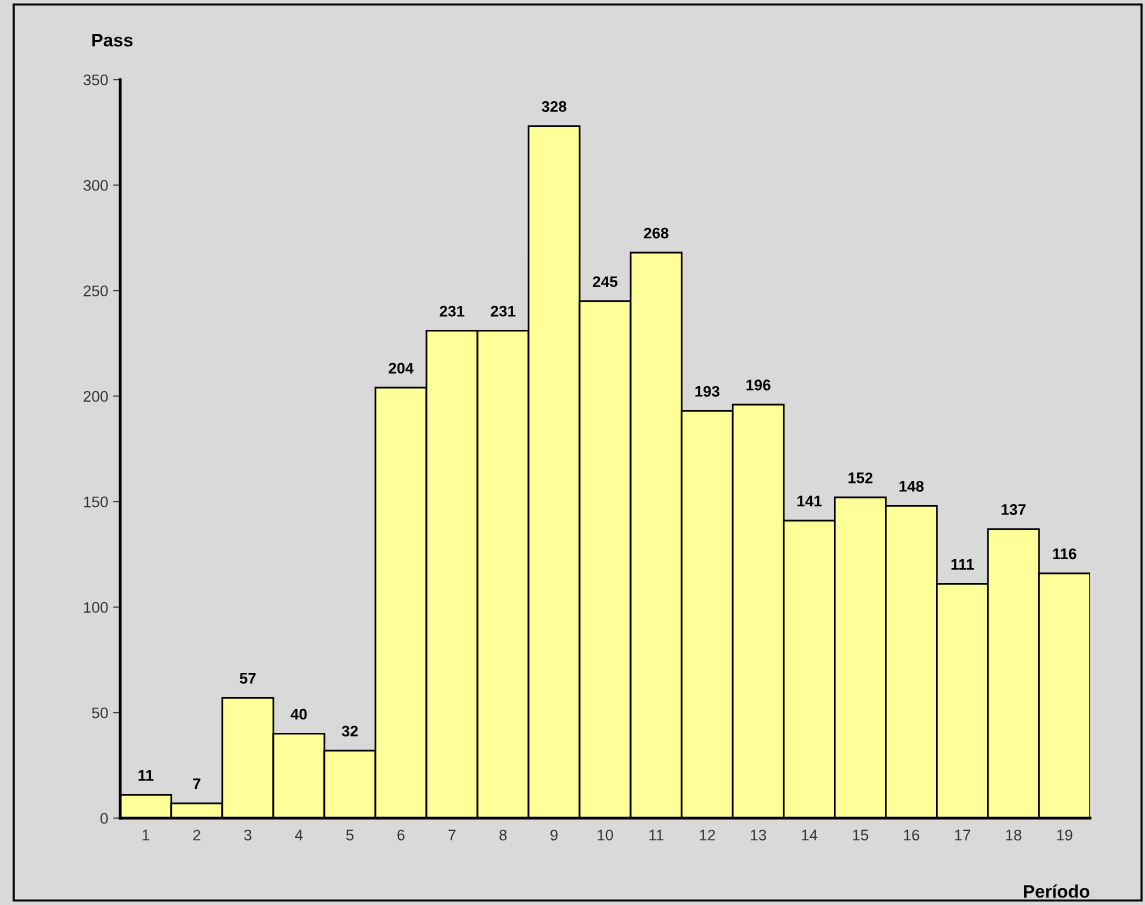 Image resolution: width=1145 pixels, height=905 pixels. What do you see at coordinates (197, 835) in the screenshot?
I see `x-tick-label: 2` at bounding box center [197, 835].